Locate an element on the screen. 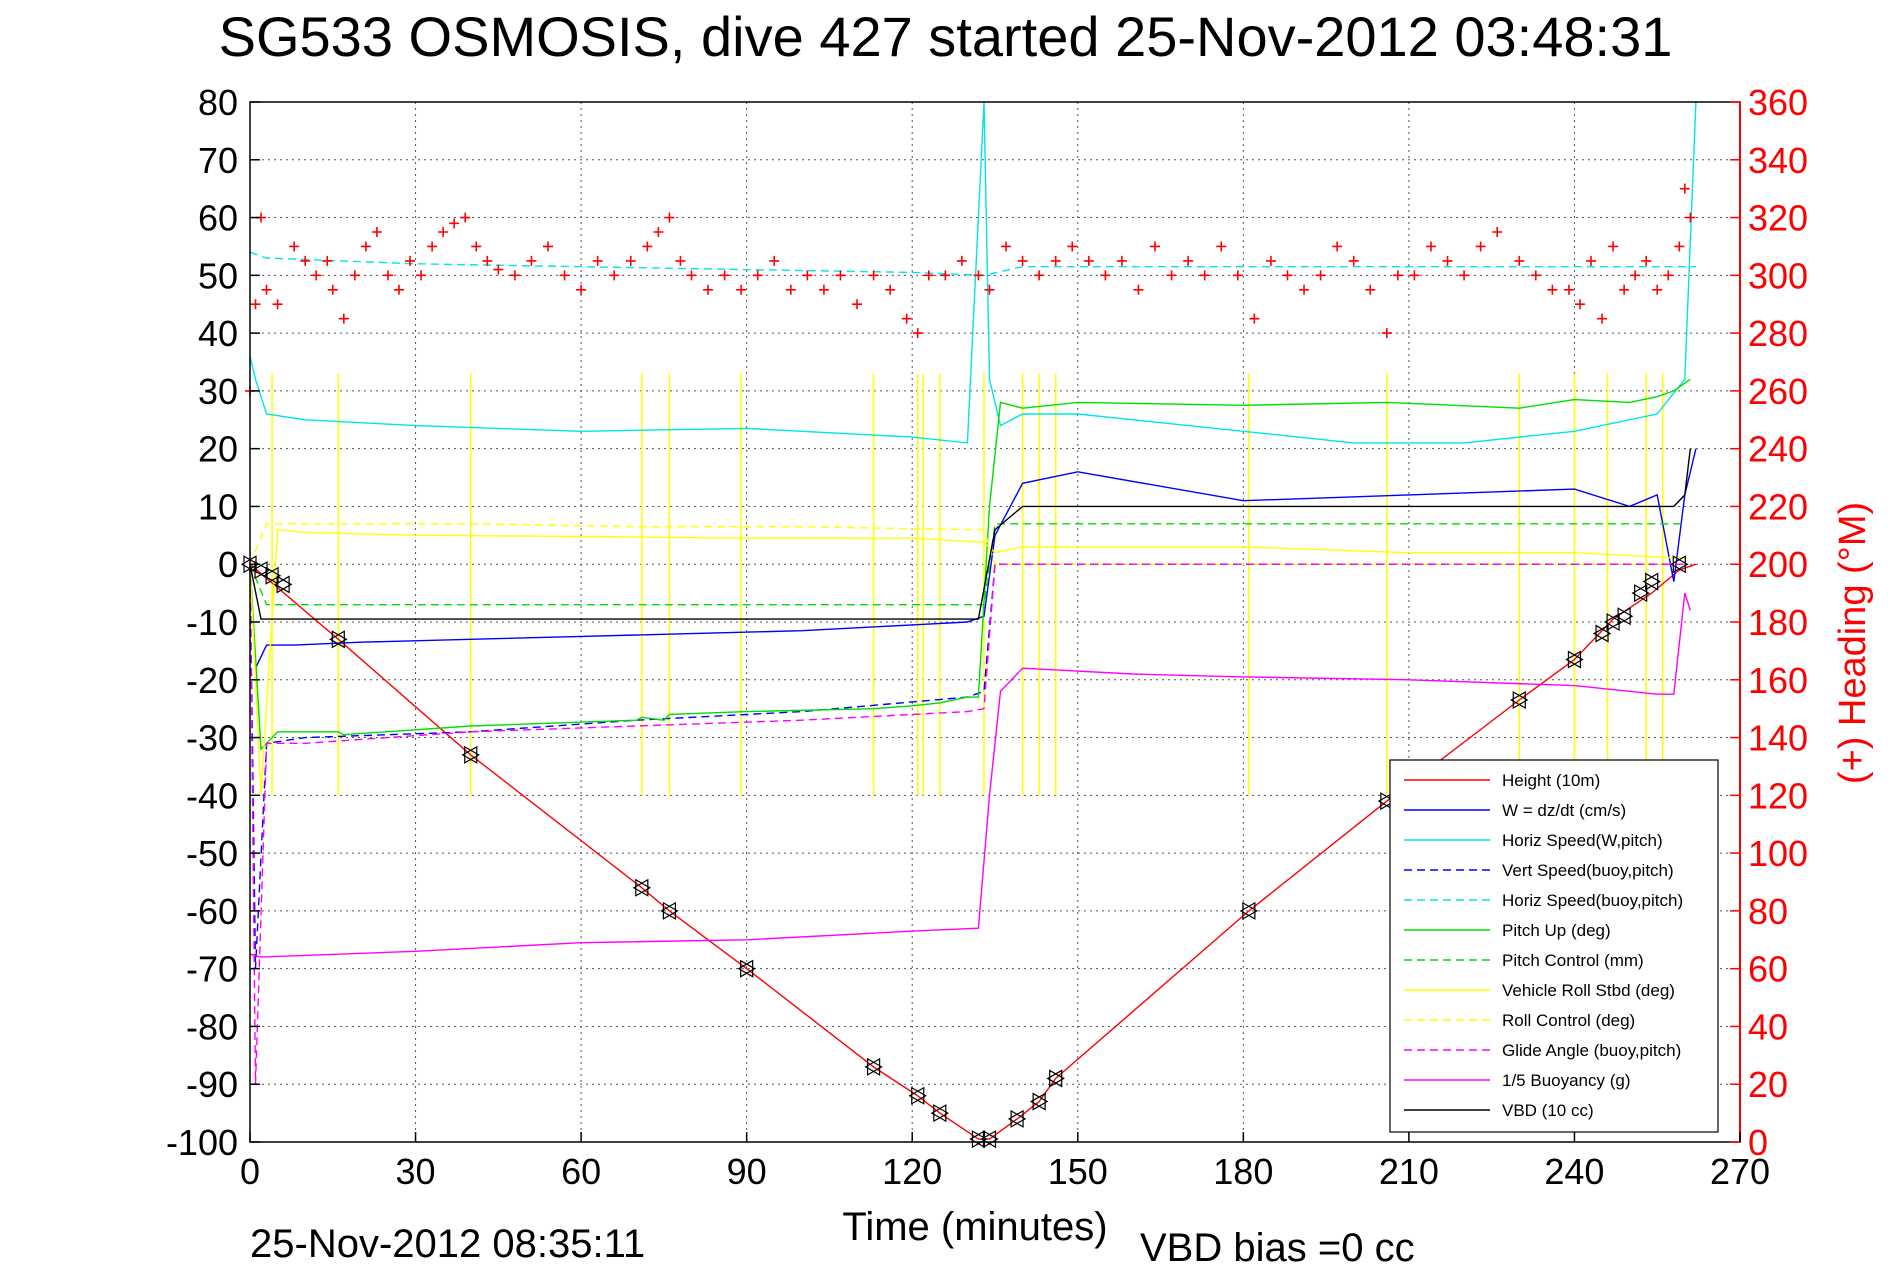  legend-box is located at coordinates (1554, 946).